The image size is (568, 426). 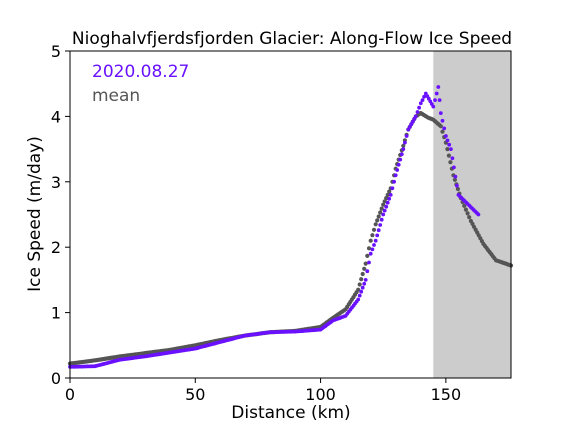 What do you see at coordinates (56, 313) in the screenshot?
I see `y-tick-label: 1` at bounding box center [56, 313].